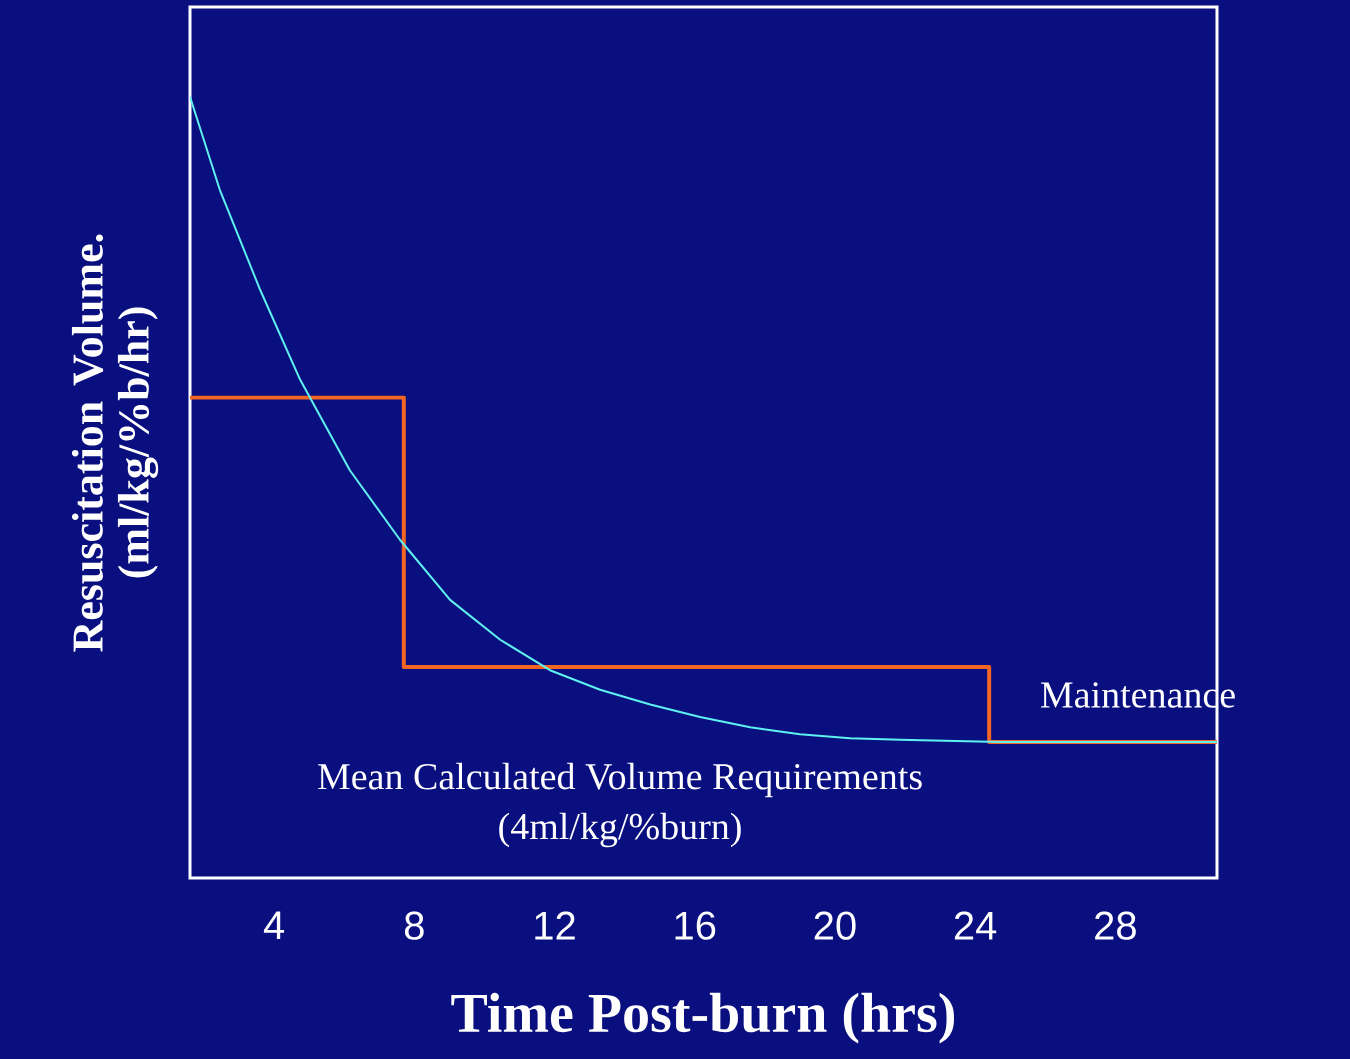  What do you see at coordinates (835, 925) in the screenshot?
I see `x-tick-label: 20` at bounding box center [835, 925].